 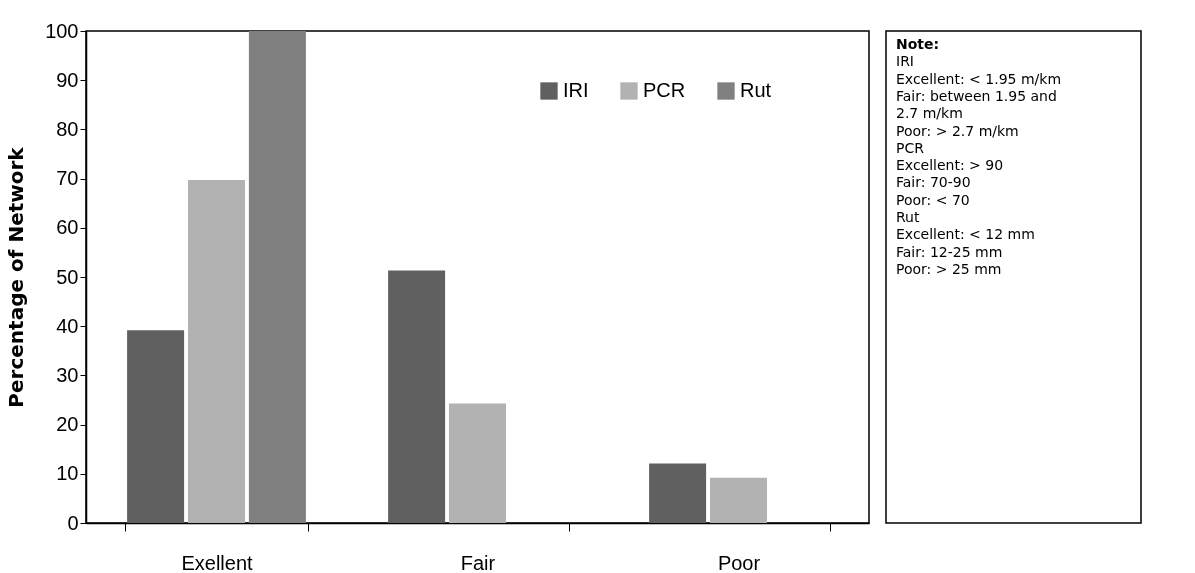 What do you see at coordinates (929, 113) in the screenshot?
I see `text: 2.7 m/km` at bounding box center [929, 113].